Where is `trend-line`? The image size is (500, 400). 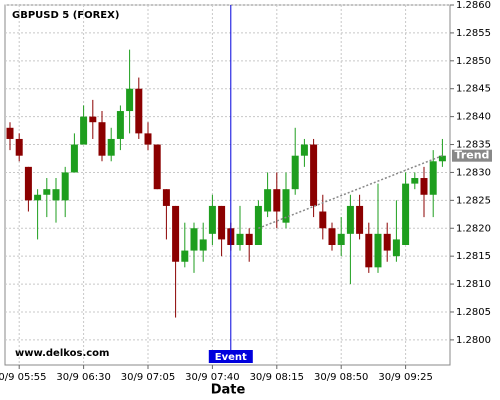
trend-line is located at coordinates (350, 191).